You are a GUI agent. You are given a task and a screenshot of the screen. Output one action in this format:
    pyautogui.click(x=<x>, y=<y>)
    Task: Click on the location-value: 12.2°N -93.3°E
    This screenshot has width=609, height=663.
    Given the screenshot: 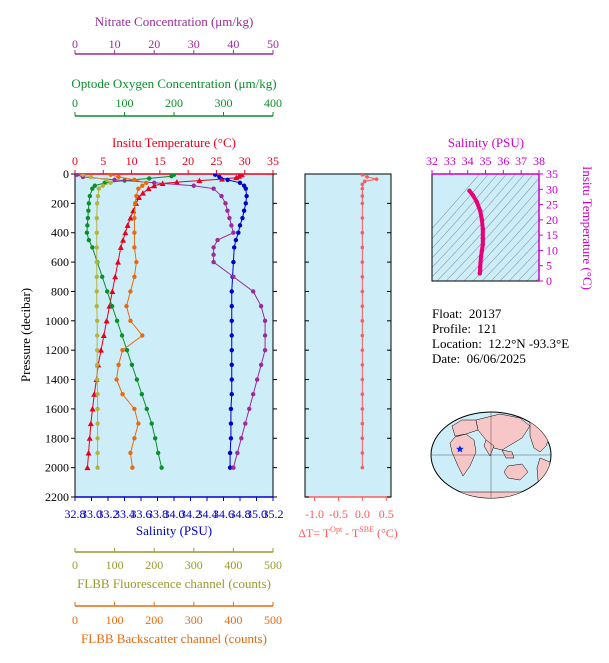 What is the action you would take?
    pyautogui.click(x=529, y=343)
    